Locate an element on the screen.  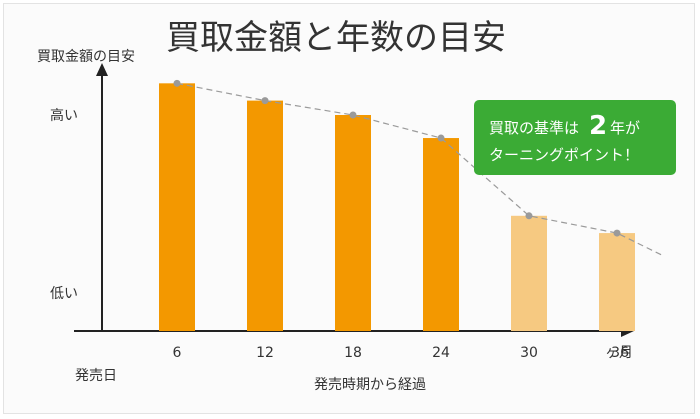
callout-line1-suffix: 年が is located at coordinates (625, 128).